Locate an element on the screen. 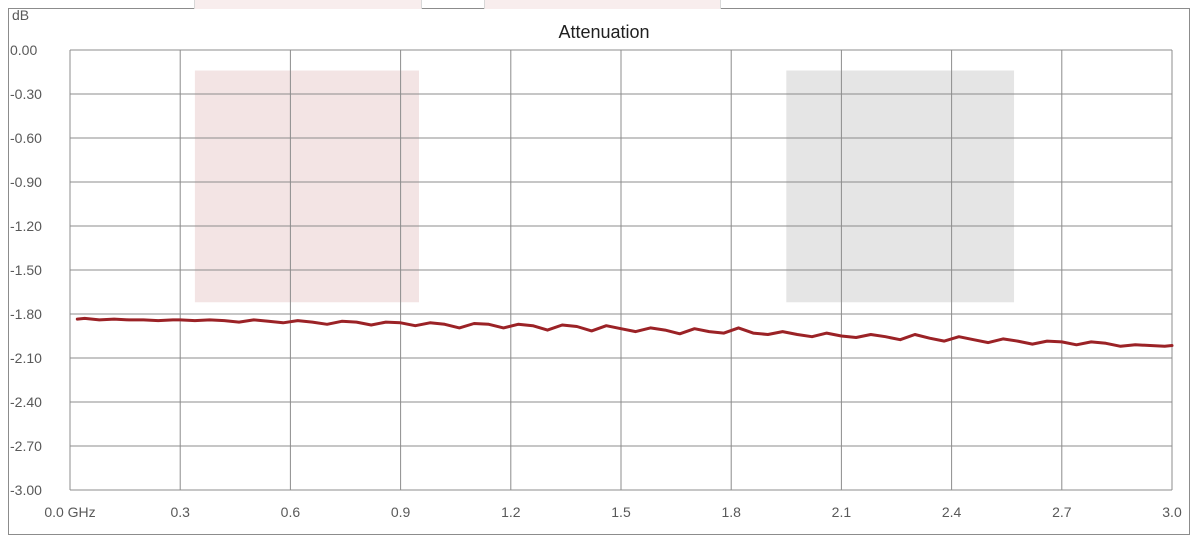 This screenshot has width=1199, height=540. y-axis-unit-label: dB is located at coordinates (20, 15).